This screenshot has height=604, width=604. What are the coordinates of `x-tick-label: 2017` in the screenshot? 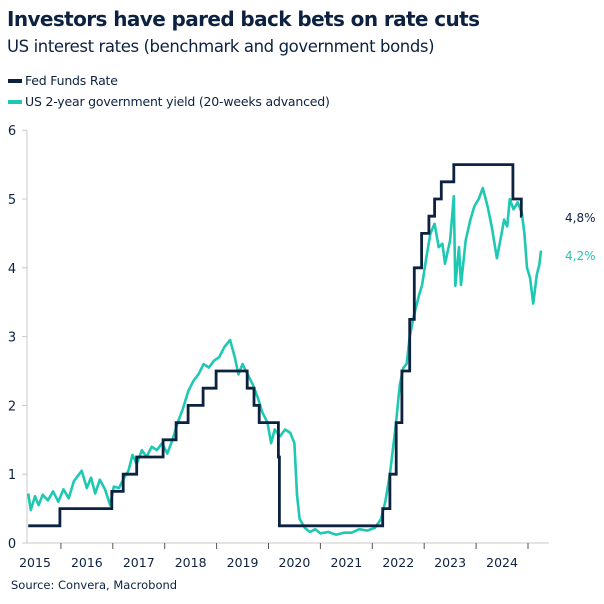 It's located at (139, 562).